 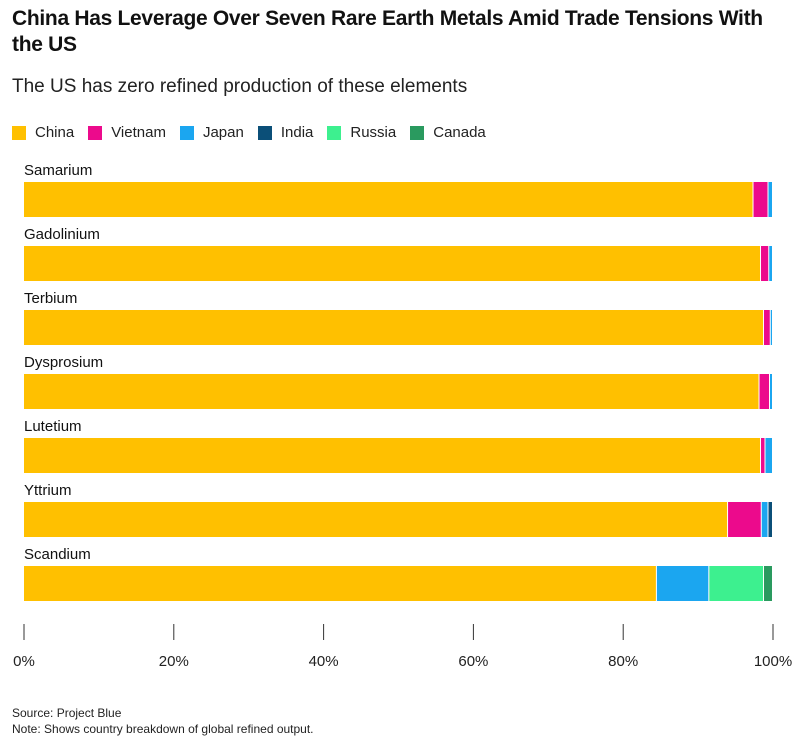 I want to click on legend-label: Japan, so click(x=223, y=132).